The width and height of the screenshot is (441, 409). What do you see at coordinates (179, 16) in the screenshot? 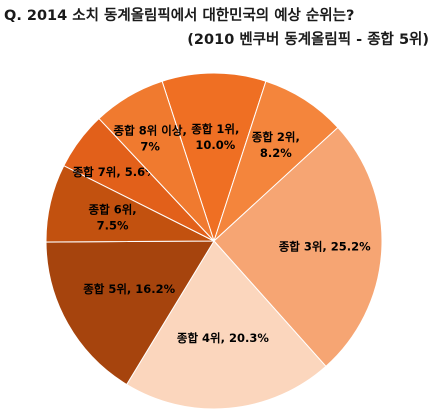
I see `chart-title: Q. 2014 소치 동계올림픽에서 대한민국의 예상 순위는?` at bounding box center [179, 16].